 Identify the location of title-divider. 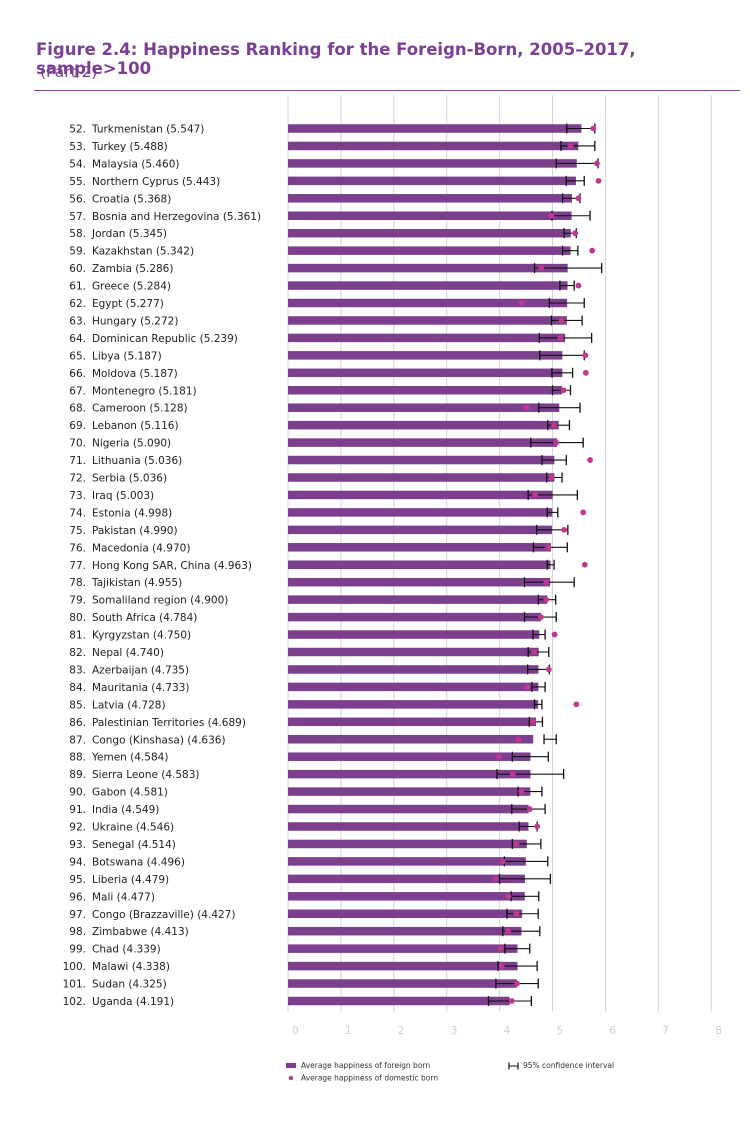
(387, 90).